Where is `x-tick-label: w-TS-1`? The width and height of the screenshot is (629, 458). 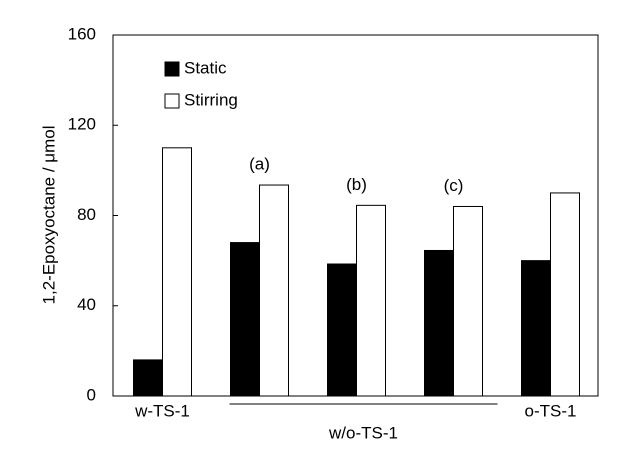 x-tick-label: w-TS-1 is located at coordinates (162, 410).